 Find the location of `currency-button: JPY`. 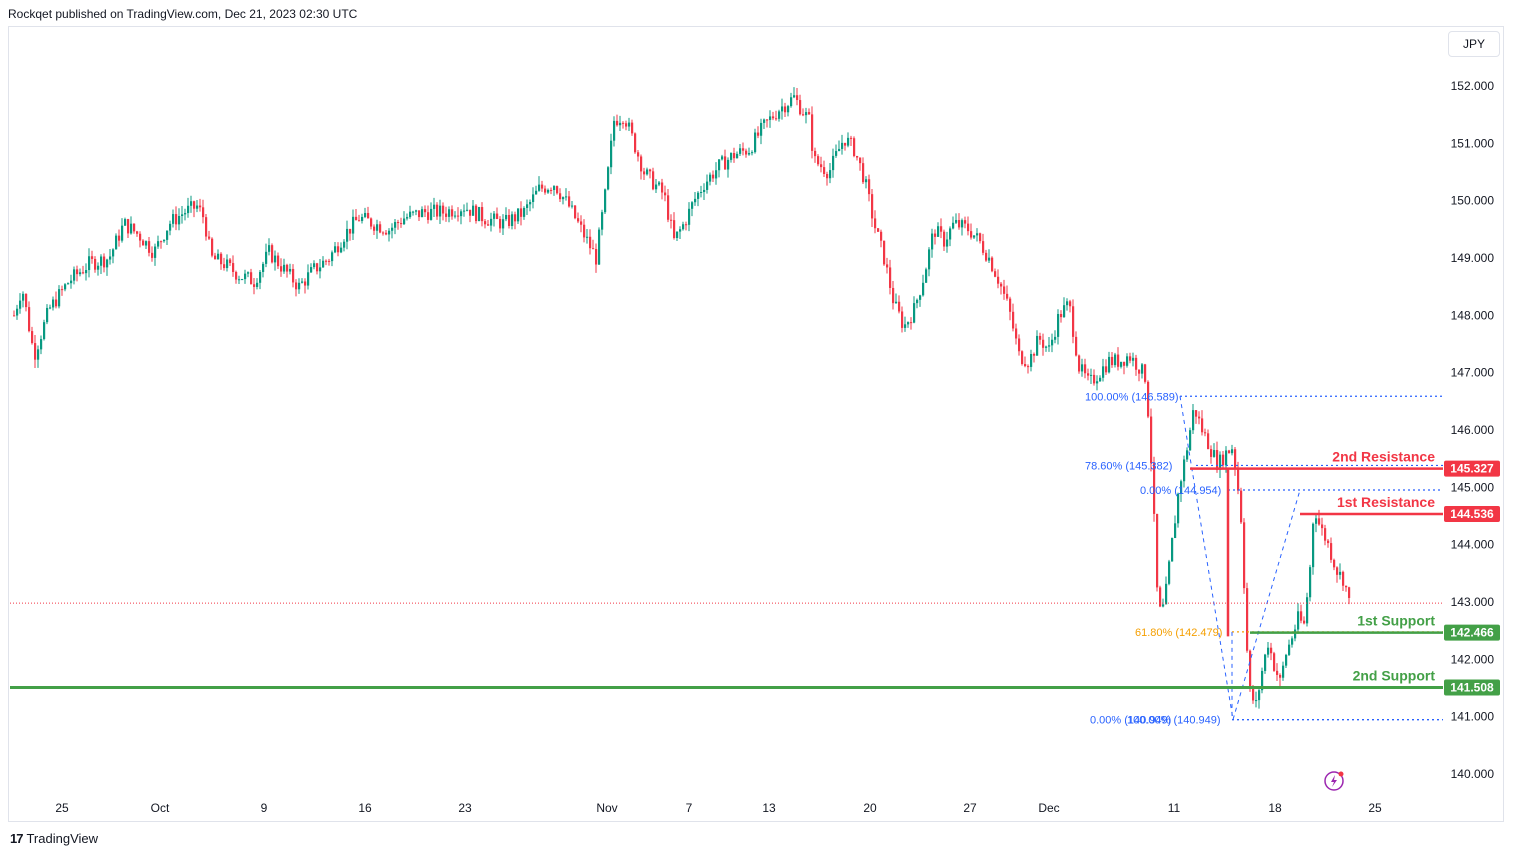

currency-button: JPY is located at coordinates (1474, 44).